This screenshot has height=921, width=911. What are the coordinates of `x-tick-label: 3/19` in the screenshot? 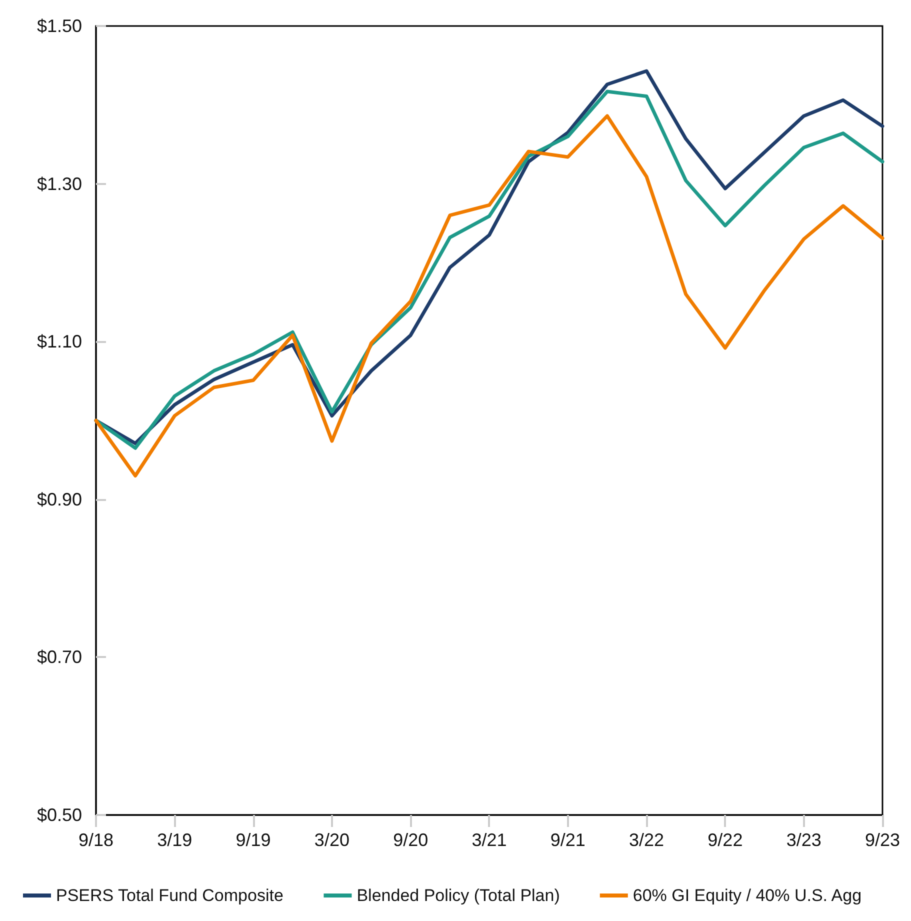 It's located at (174, 840).